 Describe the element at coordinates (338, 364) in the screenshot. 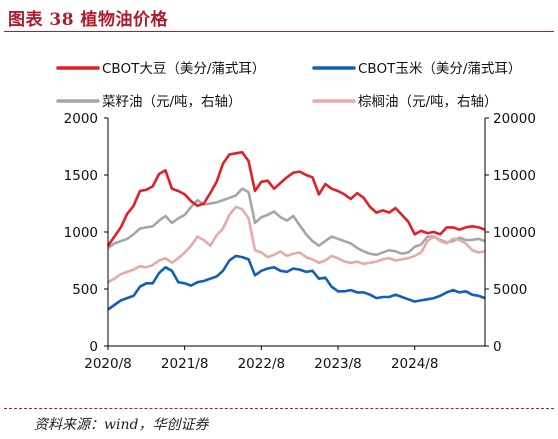

I see `x-tick-label: 2023/8` at that location.